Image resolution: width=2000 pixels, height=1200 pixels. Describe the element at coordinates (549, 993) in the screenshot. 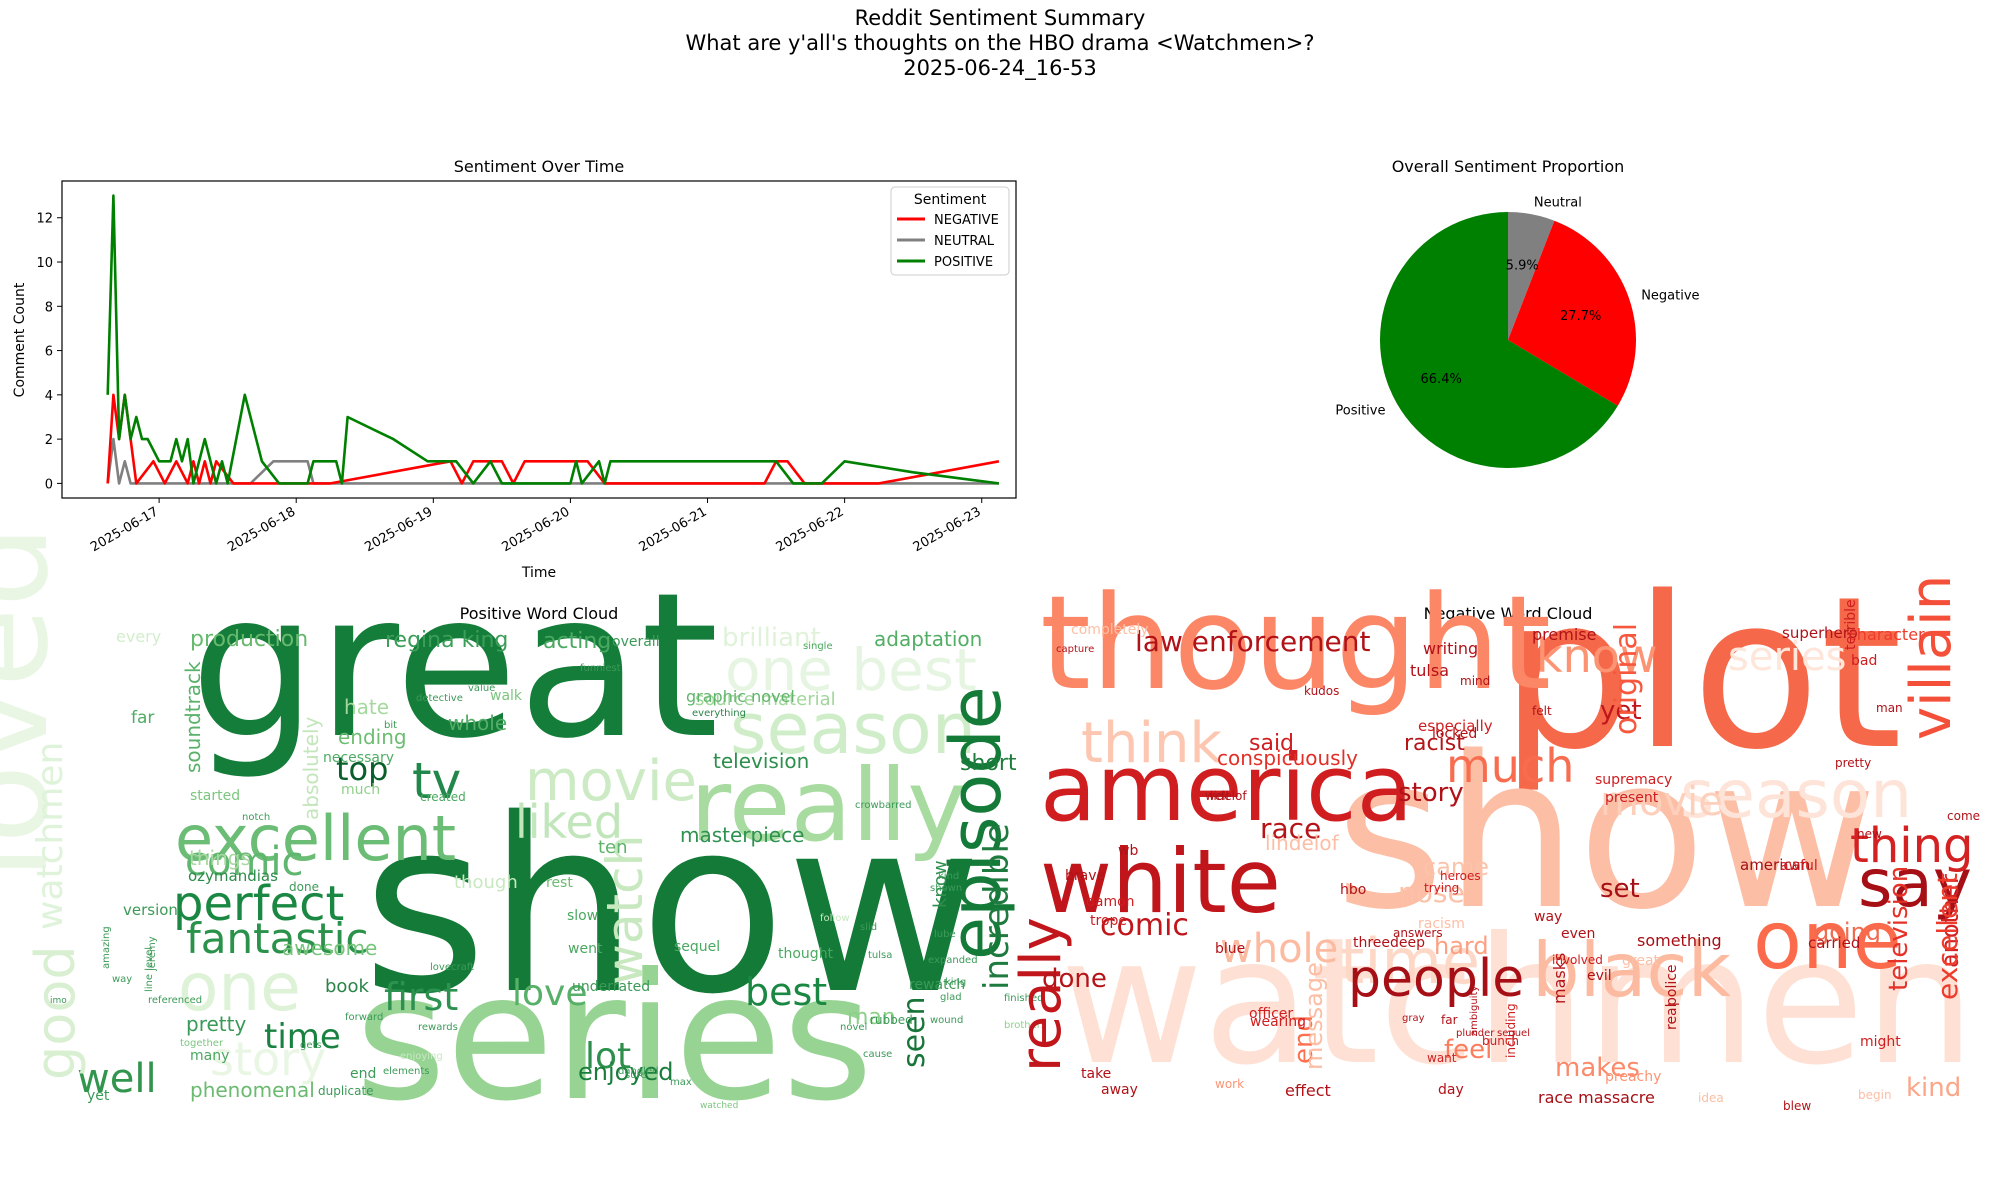

I see `positive-word-love: love` at that location.